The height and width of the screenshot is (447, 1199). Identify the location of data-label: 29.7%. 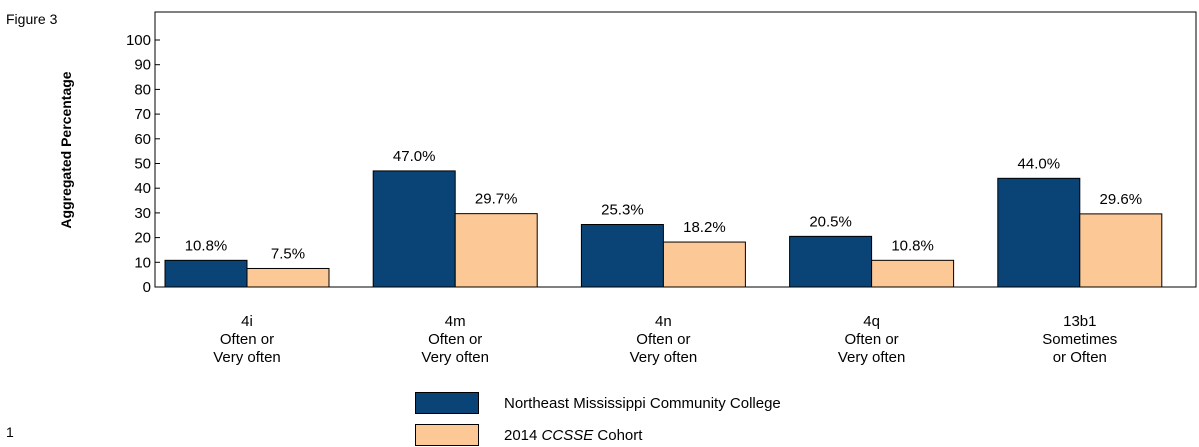
(496, 199).